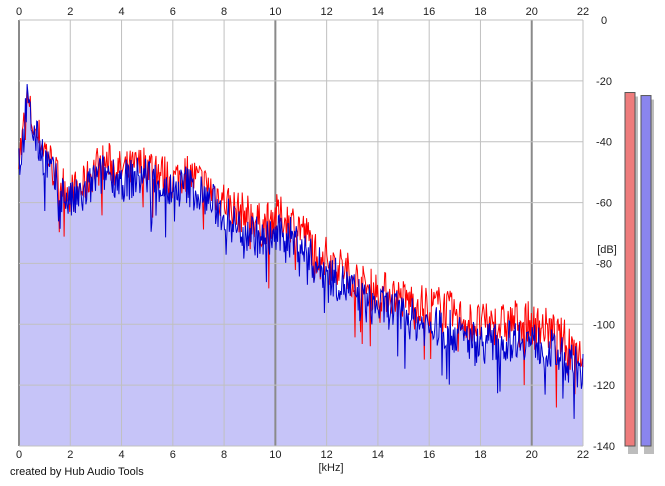 Image resolution: width=665 pixels, height=486 pixels. What do you see at coordinates (604, 447) in the screenshot?
I see `y-tick-7: -140` at bounding box center [604, 447].